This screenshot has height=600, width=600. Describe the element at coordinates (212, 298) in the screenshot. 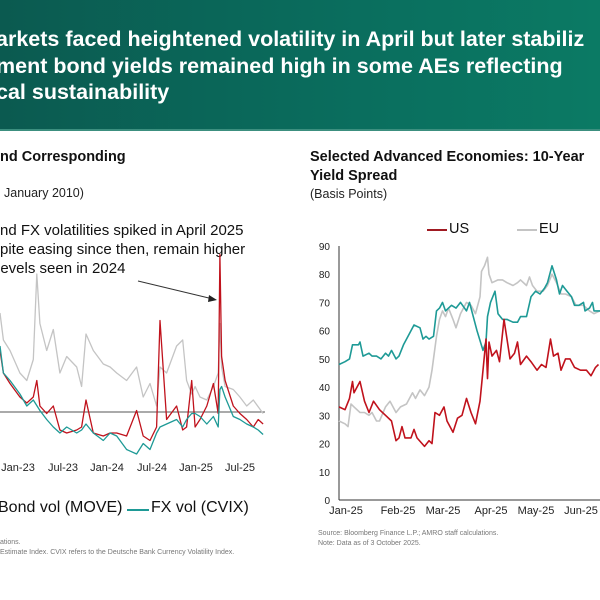

I see `arrow-head-icon` at that location.